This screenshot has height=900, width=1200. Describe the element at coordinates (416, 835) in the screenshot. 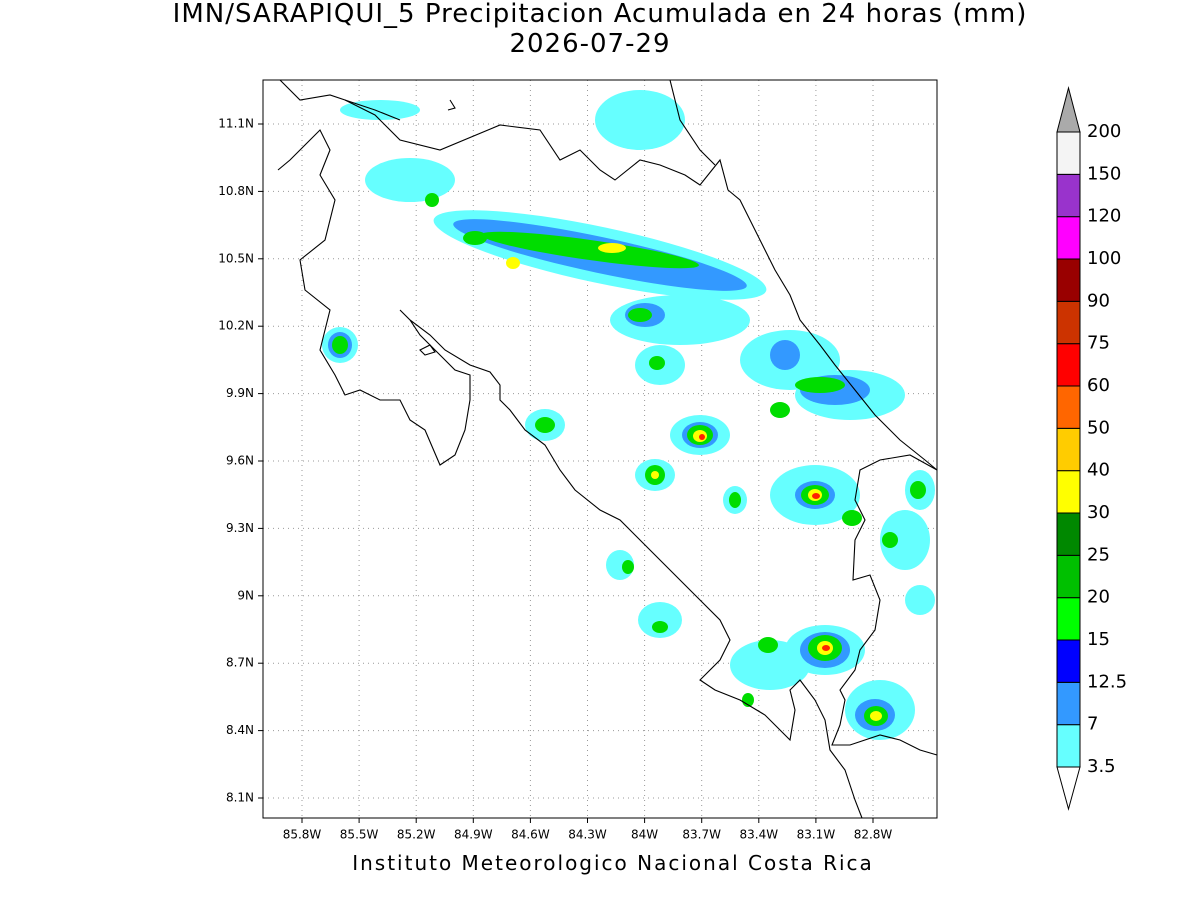

I see `lon-tick-label: 85.2W` at that location.